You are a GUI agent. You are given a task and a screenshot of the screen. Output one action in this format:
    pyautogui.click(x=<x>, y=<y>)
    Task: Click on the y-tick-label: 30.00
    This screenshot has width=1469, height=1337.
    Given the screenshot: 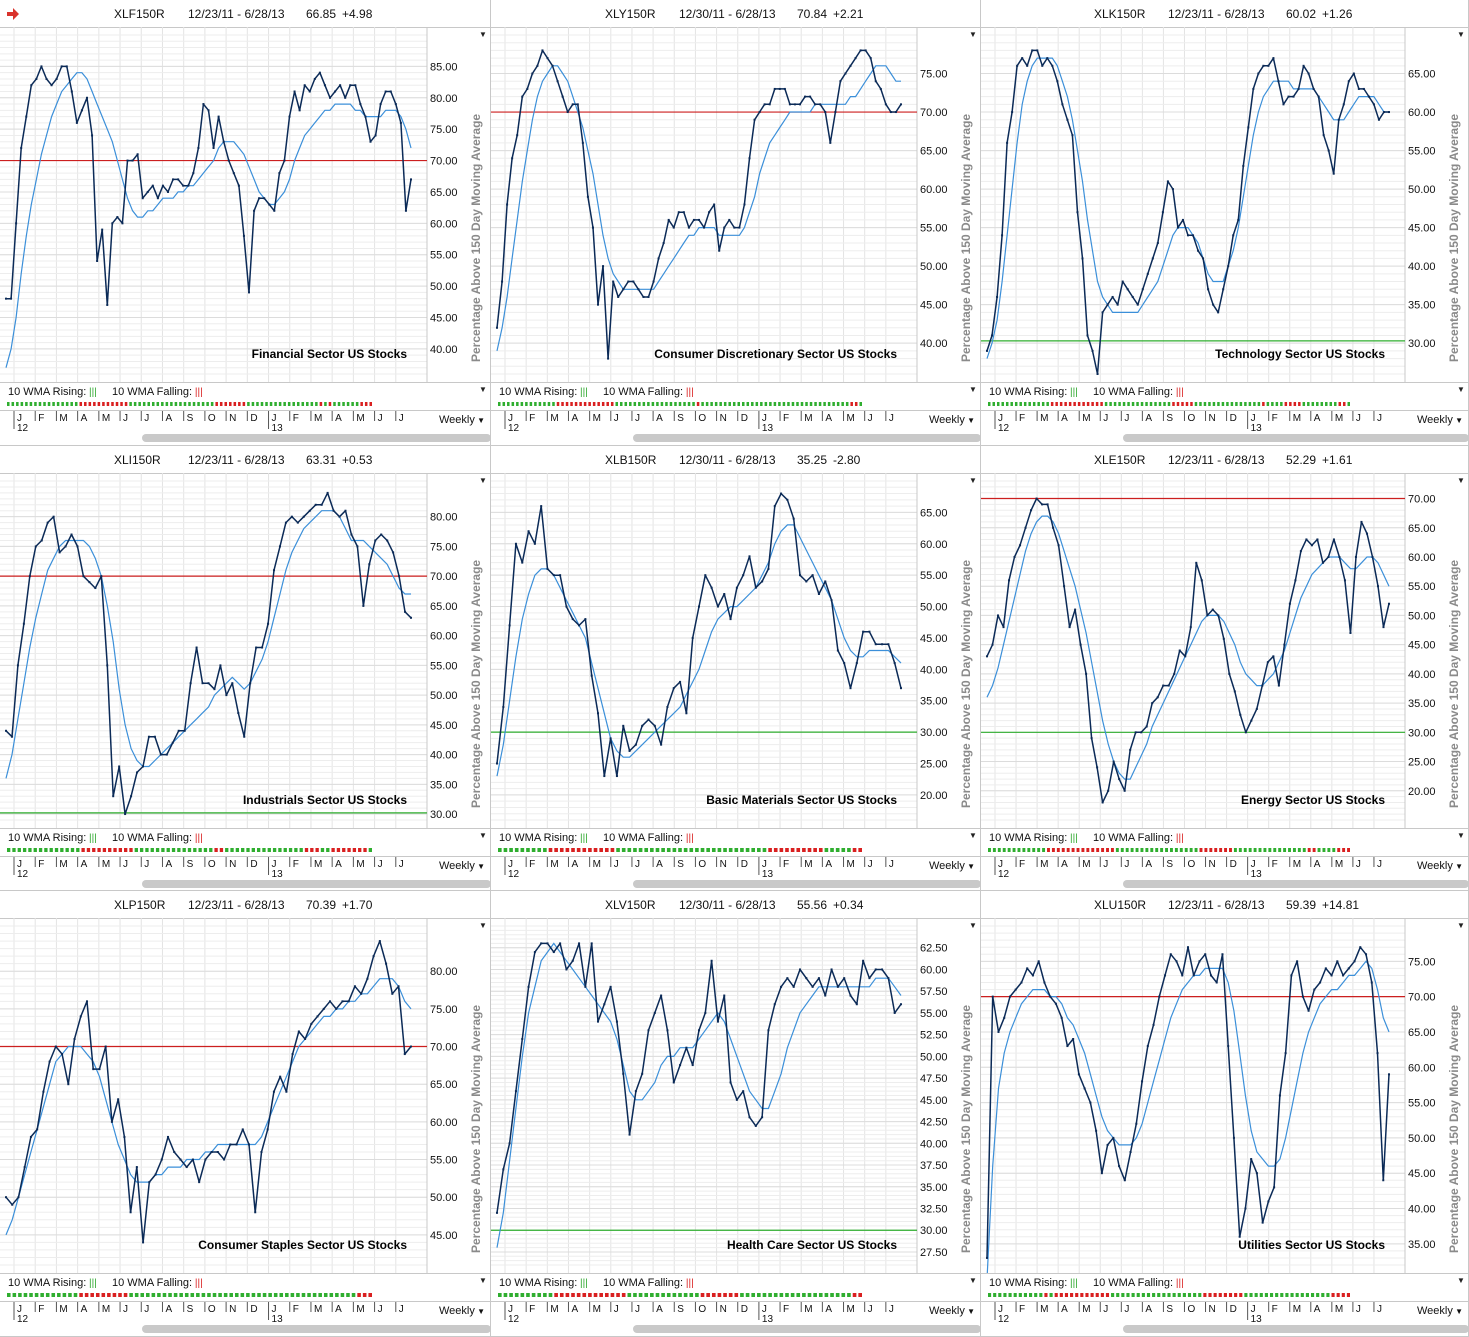 What is the action you would take?
    pyautogui.click(x=934, y=733)
    